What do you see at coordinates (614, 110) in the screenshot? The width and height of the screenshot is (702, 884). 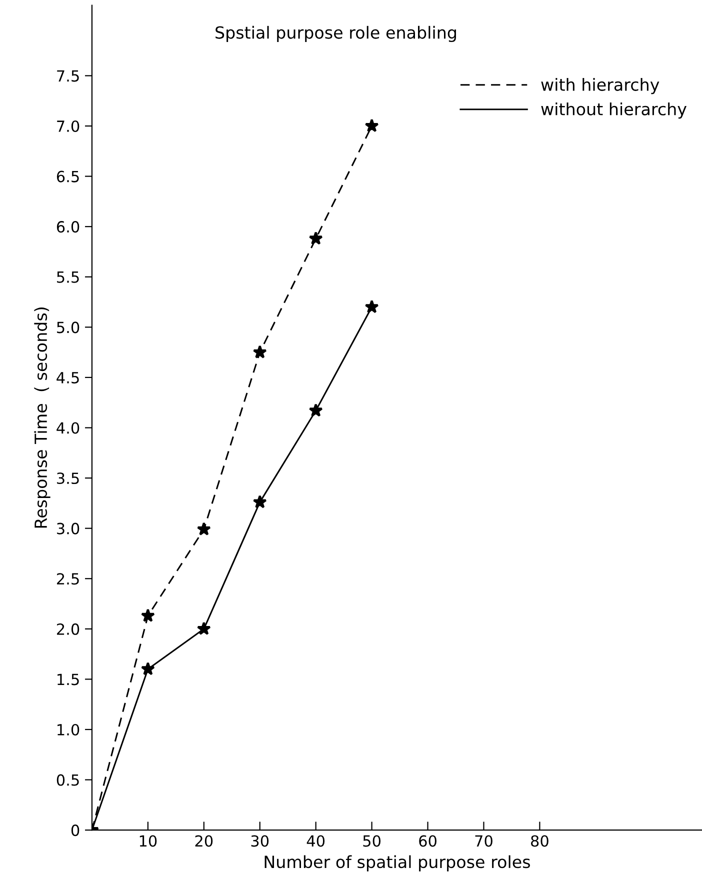 I see `legend-label: without hierarchy` at bounding box center [614, 110].